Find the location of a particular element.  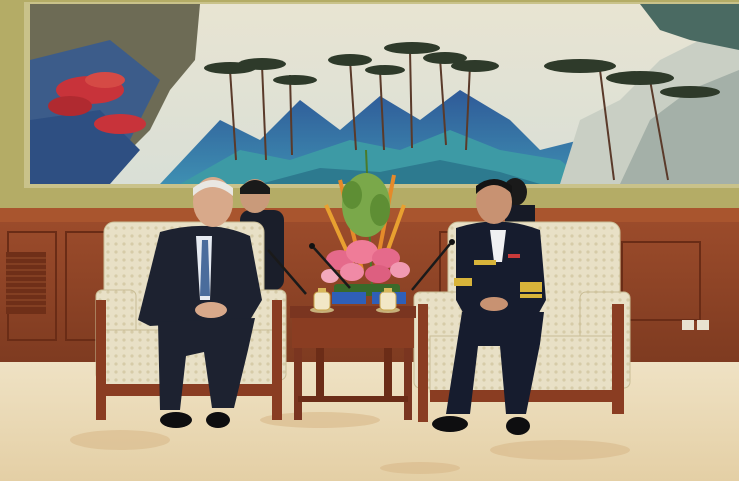

carpet-pattern is located at coordinates (350, 443).